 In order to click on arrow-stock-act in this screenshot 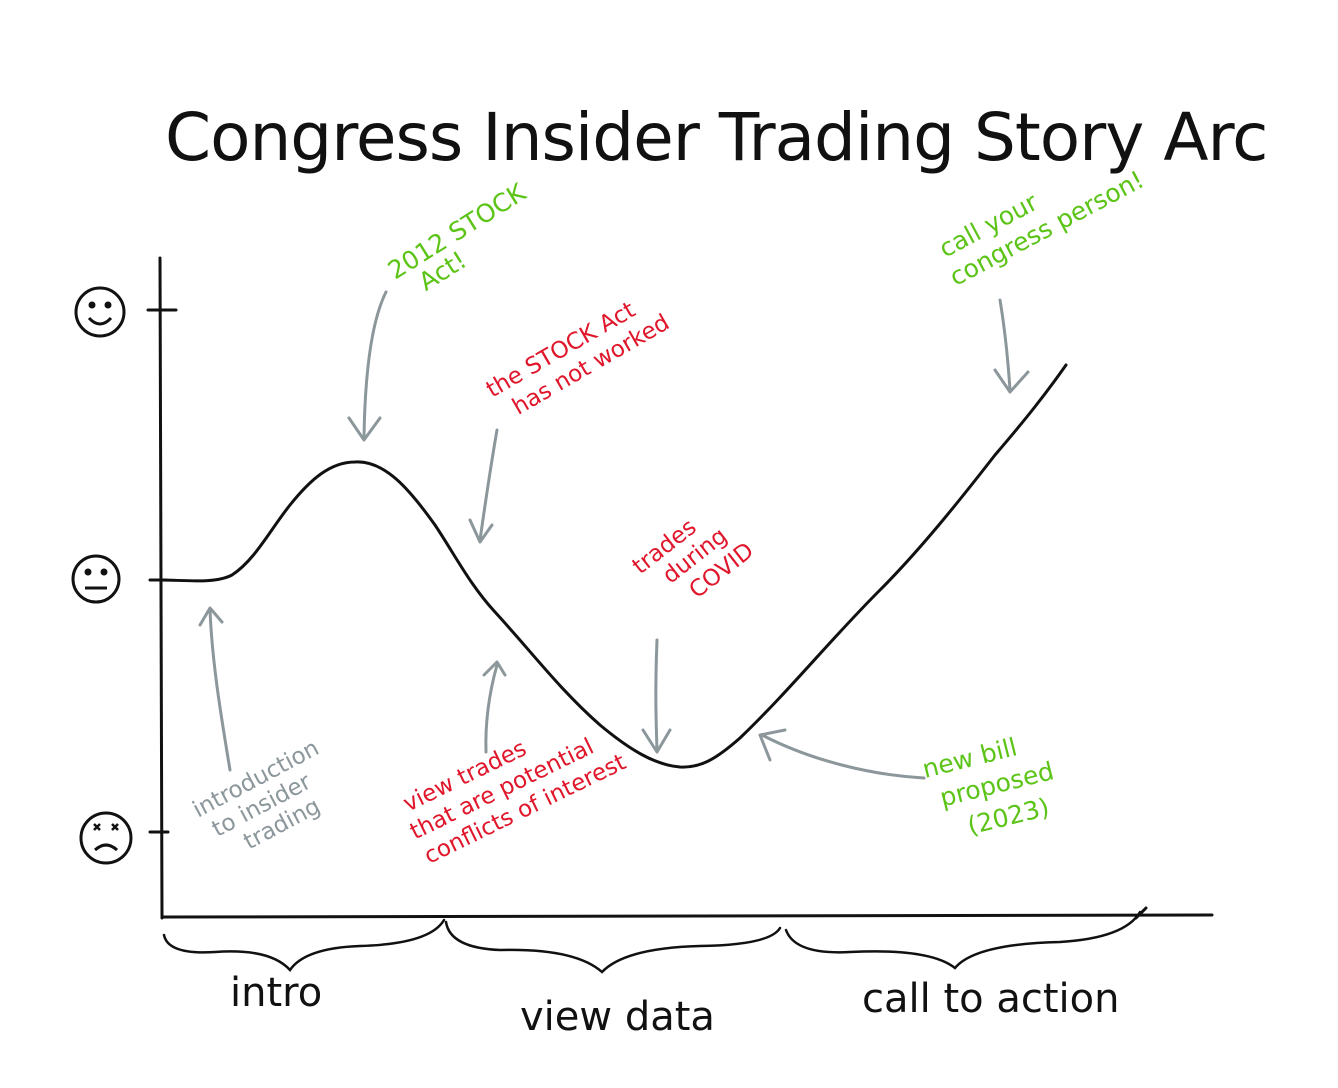, I will do `click(375, 365)`.